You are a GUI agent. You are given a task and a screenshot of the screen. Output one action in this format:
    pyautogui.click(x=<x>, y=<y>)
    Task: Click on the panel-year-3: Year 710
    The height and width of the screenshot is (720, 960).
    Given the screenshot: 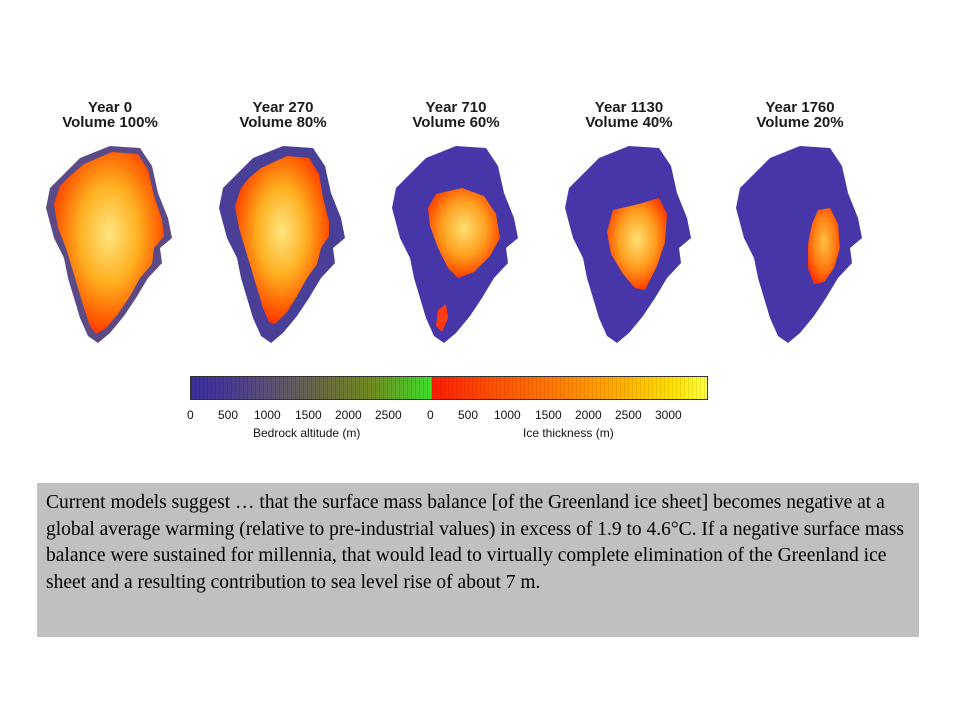 What is the action you would take?
    pyautogui.click(x=456, y=107)
    